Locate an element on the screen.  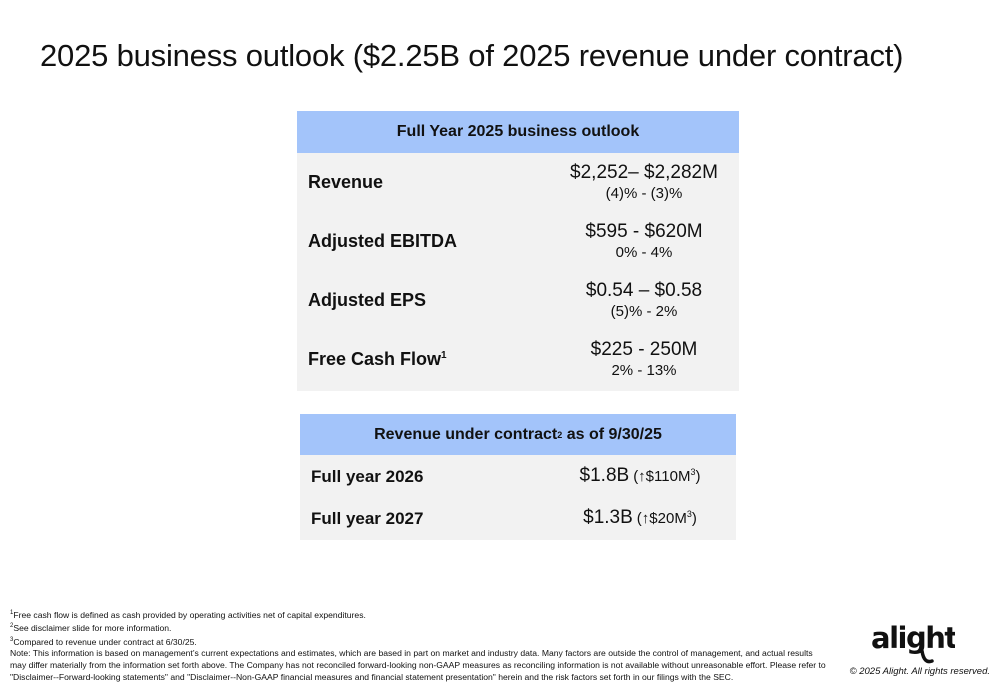
row-value: $1.8B (↑$110M3) is located at coordinates (640, 475).